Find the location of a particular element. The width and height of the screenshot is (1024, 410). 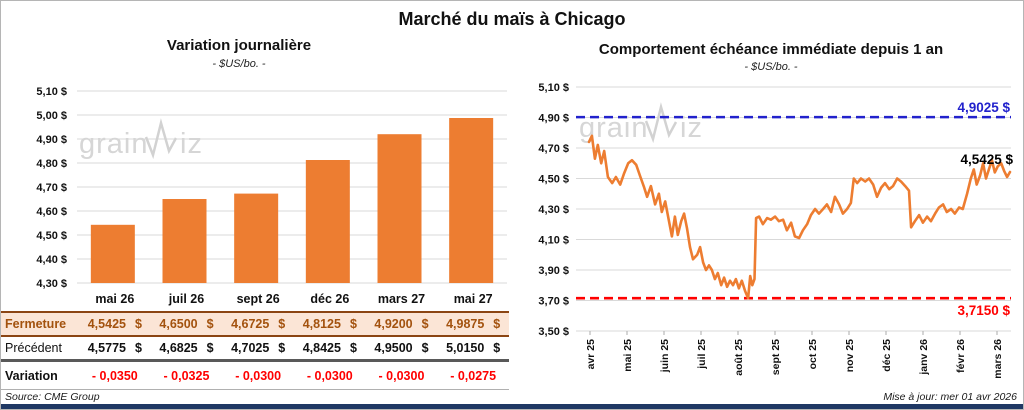

x-axis-label: août 25 is located at coordinates (739, 357).